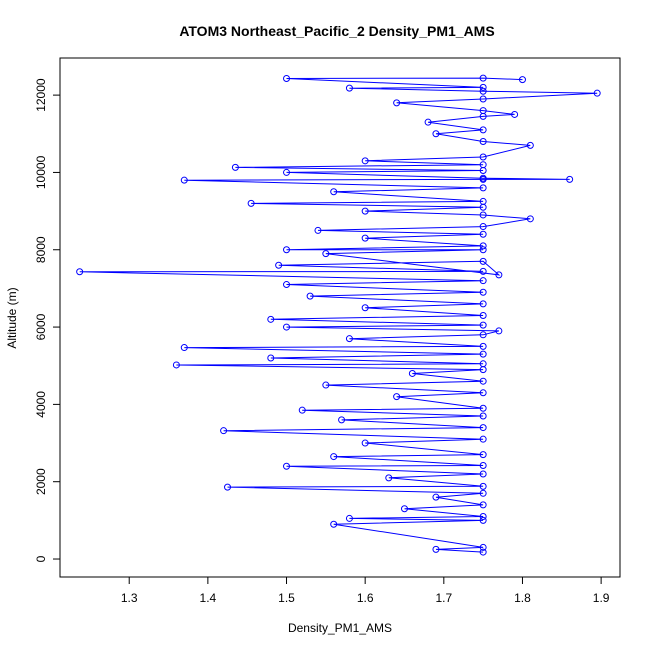 This screenshot has width=650, height=650. What do you see at coordinates (41, 481) in the screenshot?
I see `y-tick-label: 2000` at bounding box center [41, 481].